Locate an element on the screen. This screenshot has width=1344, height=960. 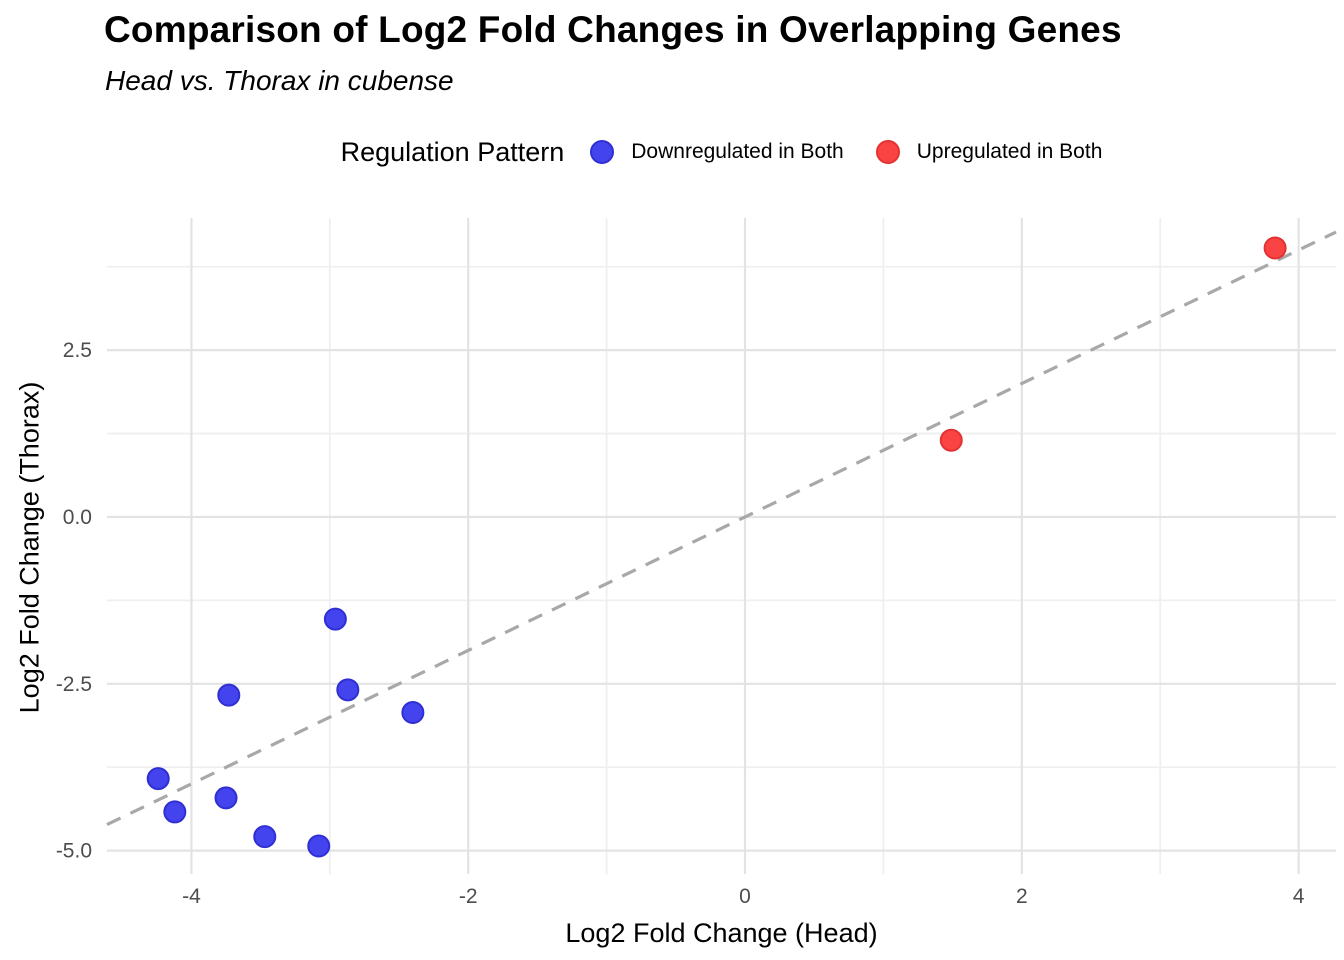
legend-item: Downregulated in Both is located at coordinates (717, 152).